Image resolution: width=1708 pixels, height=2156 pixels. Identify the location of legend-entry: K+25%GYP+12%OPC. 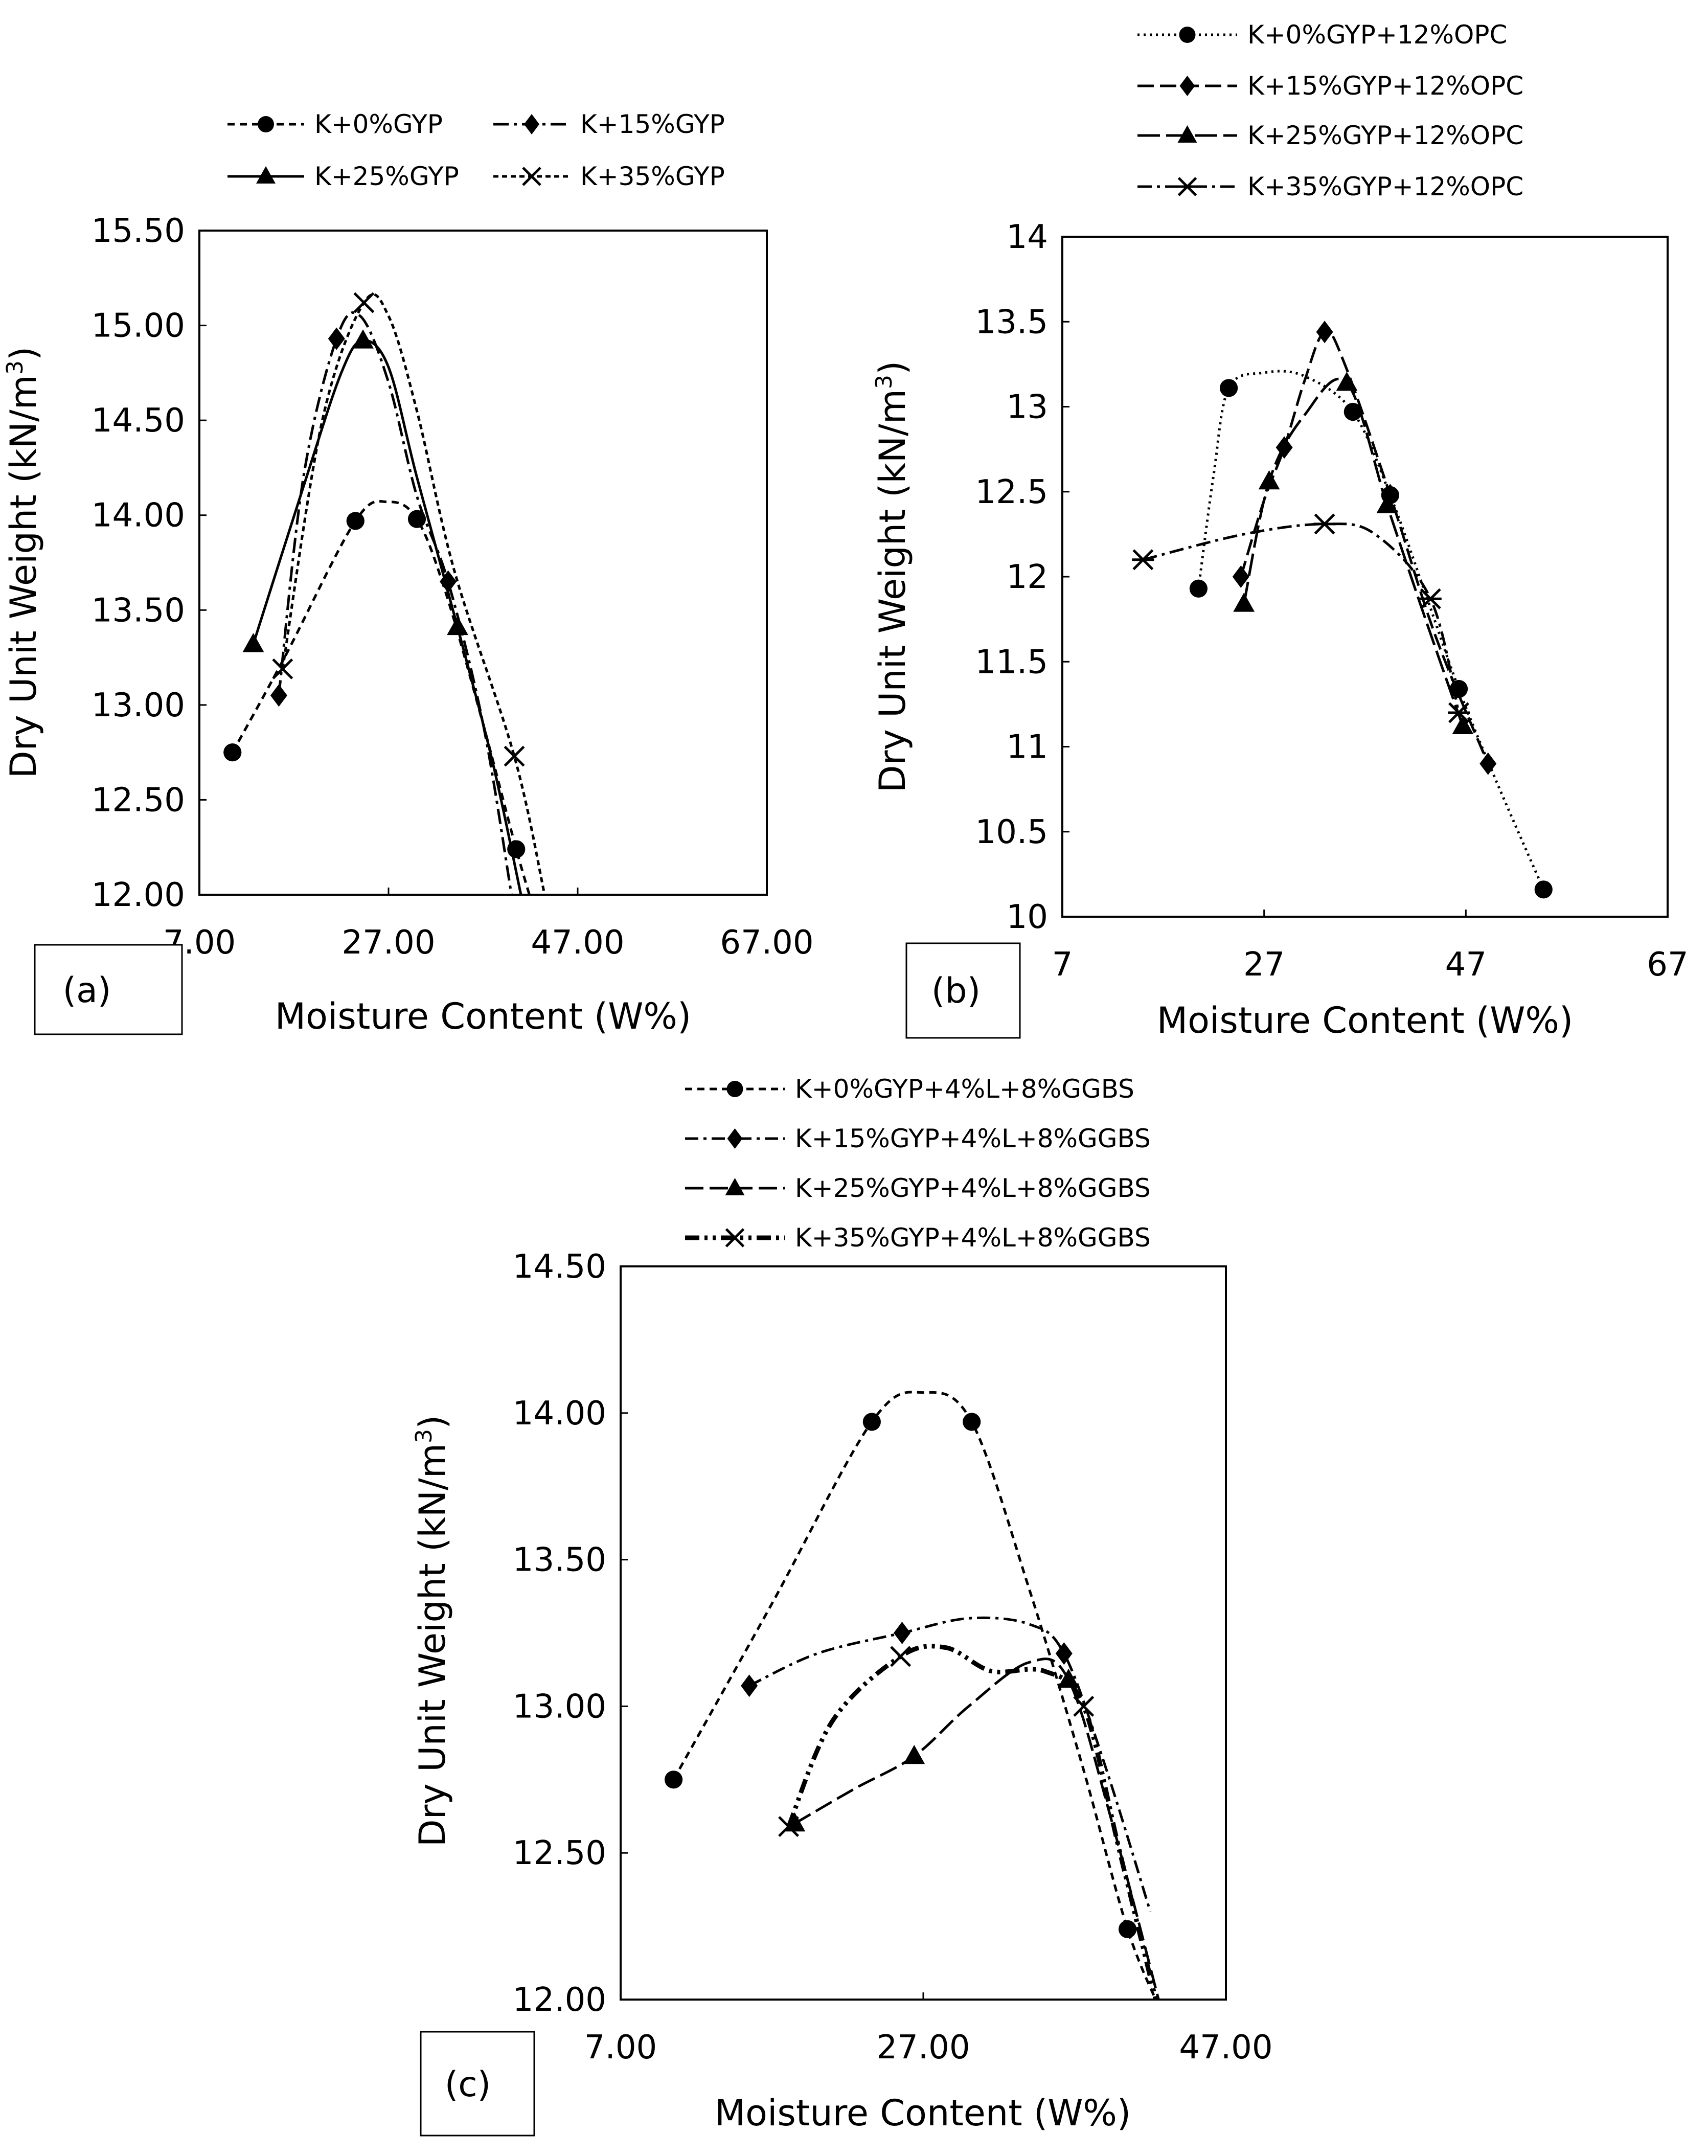
(1330, 135).